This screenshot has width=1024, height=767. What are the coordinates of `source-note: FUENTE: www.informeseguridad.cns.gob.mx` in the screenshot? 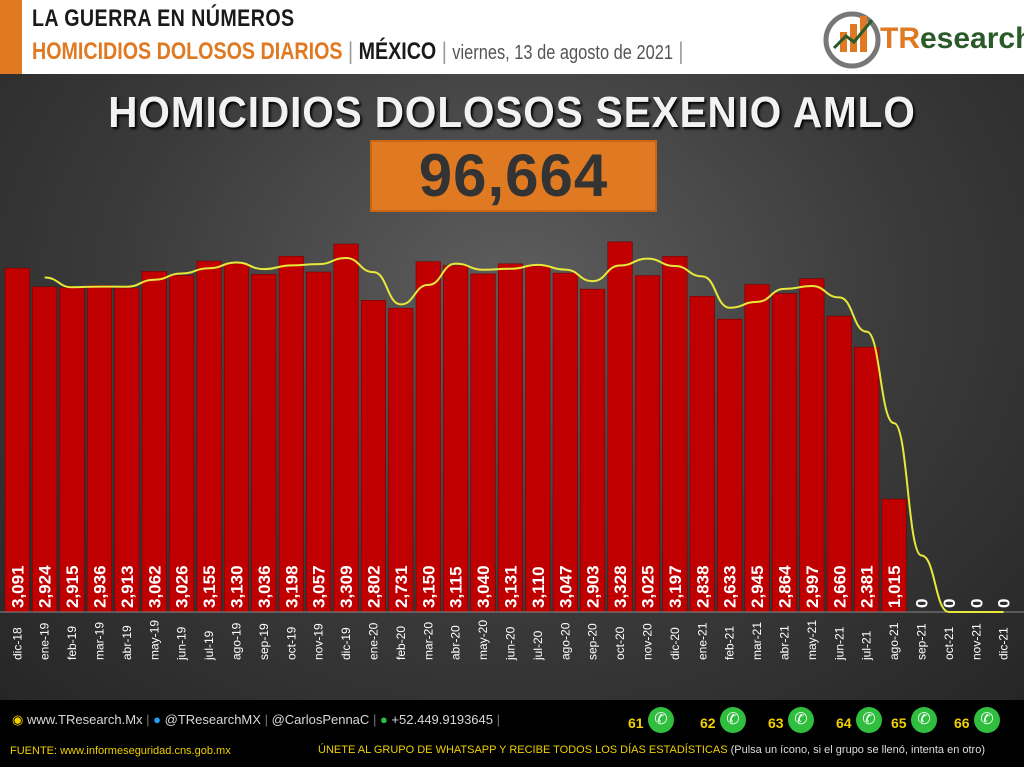 It's located at (120, 751).